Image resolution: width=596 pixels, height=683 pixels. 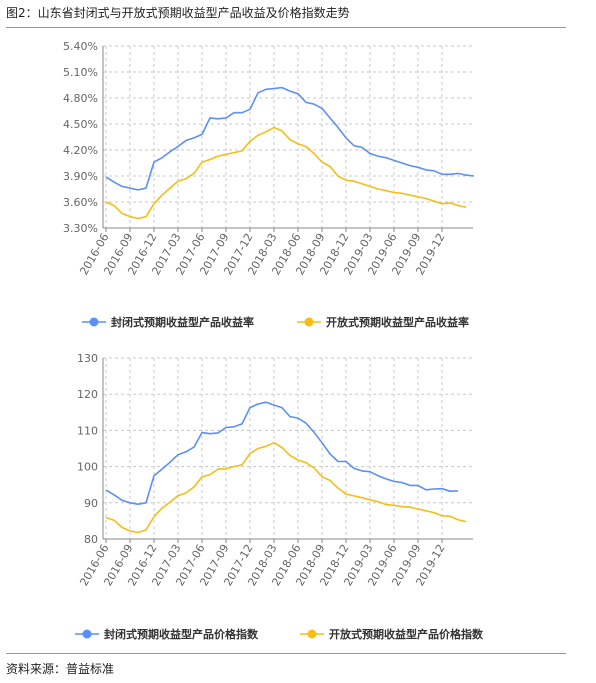 What do you see at coordinates (80, 202) in the screenshot?
I see `y-tick-label: 3.60%` at bounding box center [80, 202].